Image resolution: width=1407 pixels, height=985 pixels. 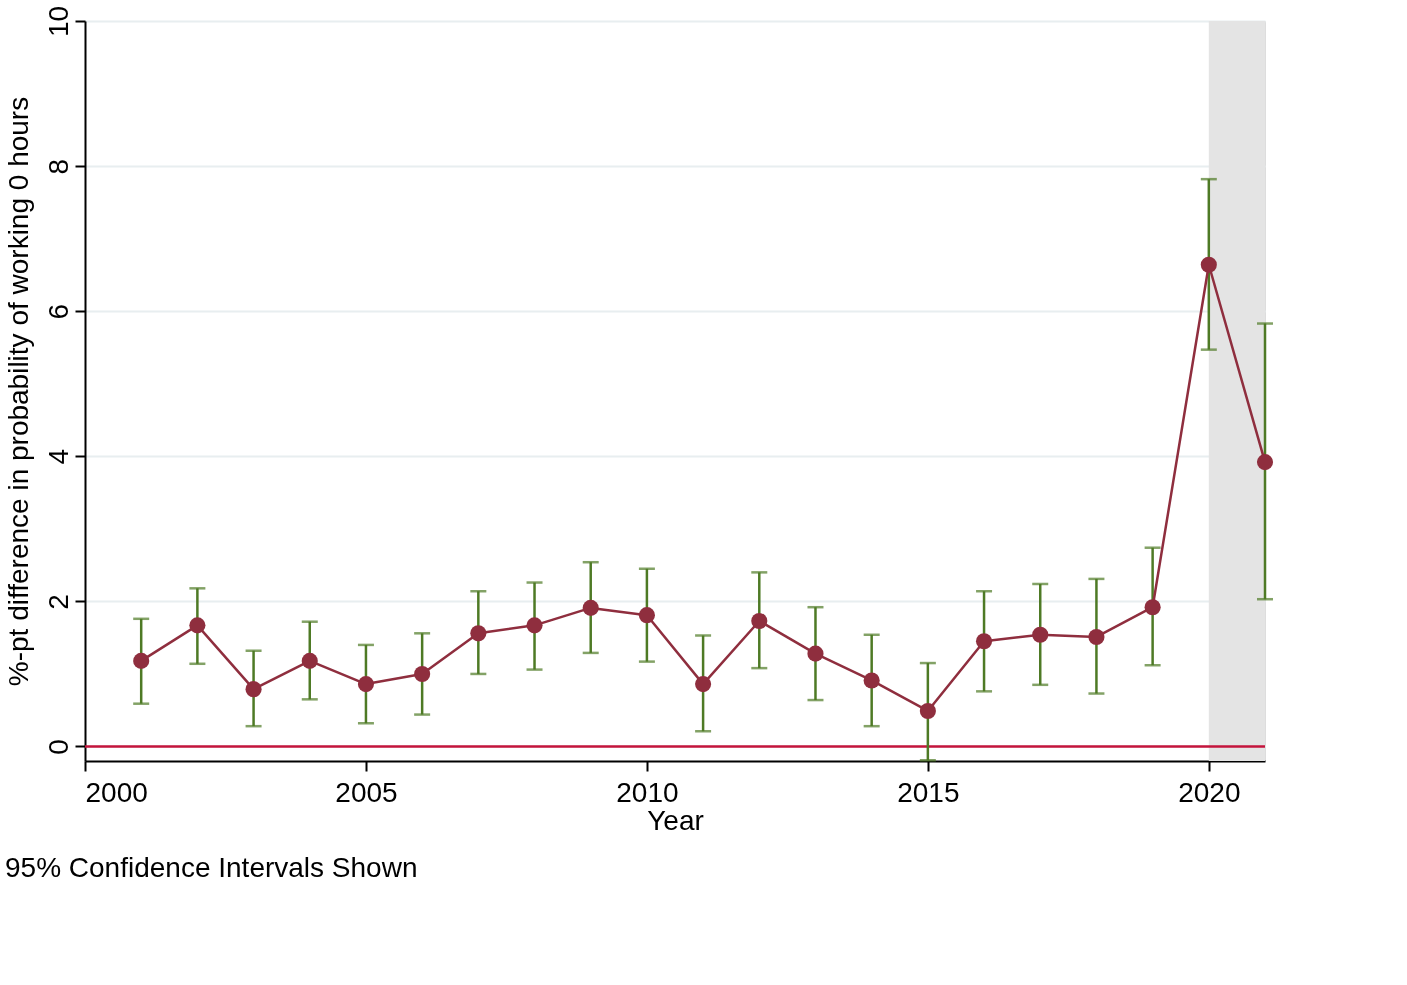 I want to click on x-tick-label: 2000, so click(x=116, y=792).